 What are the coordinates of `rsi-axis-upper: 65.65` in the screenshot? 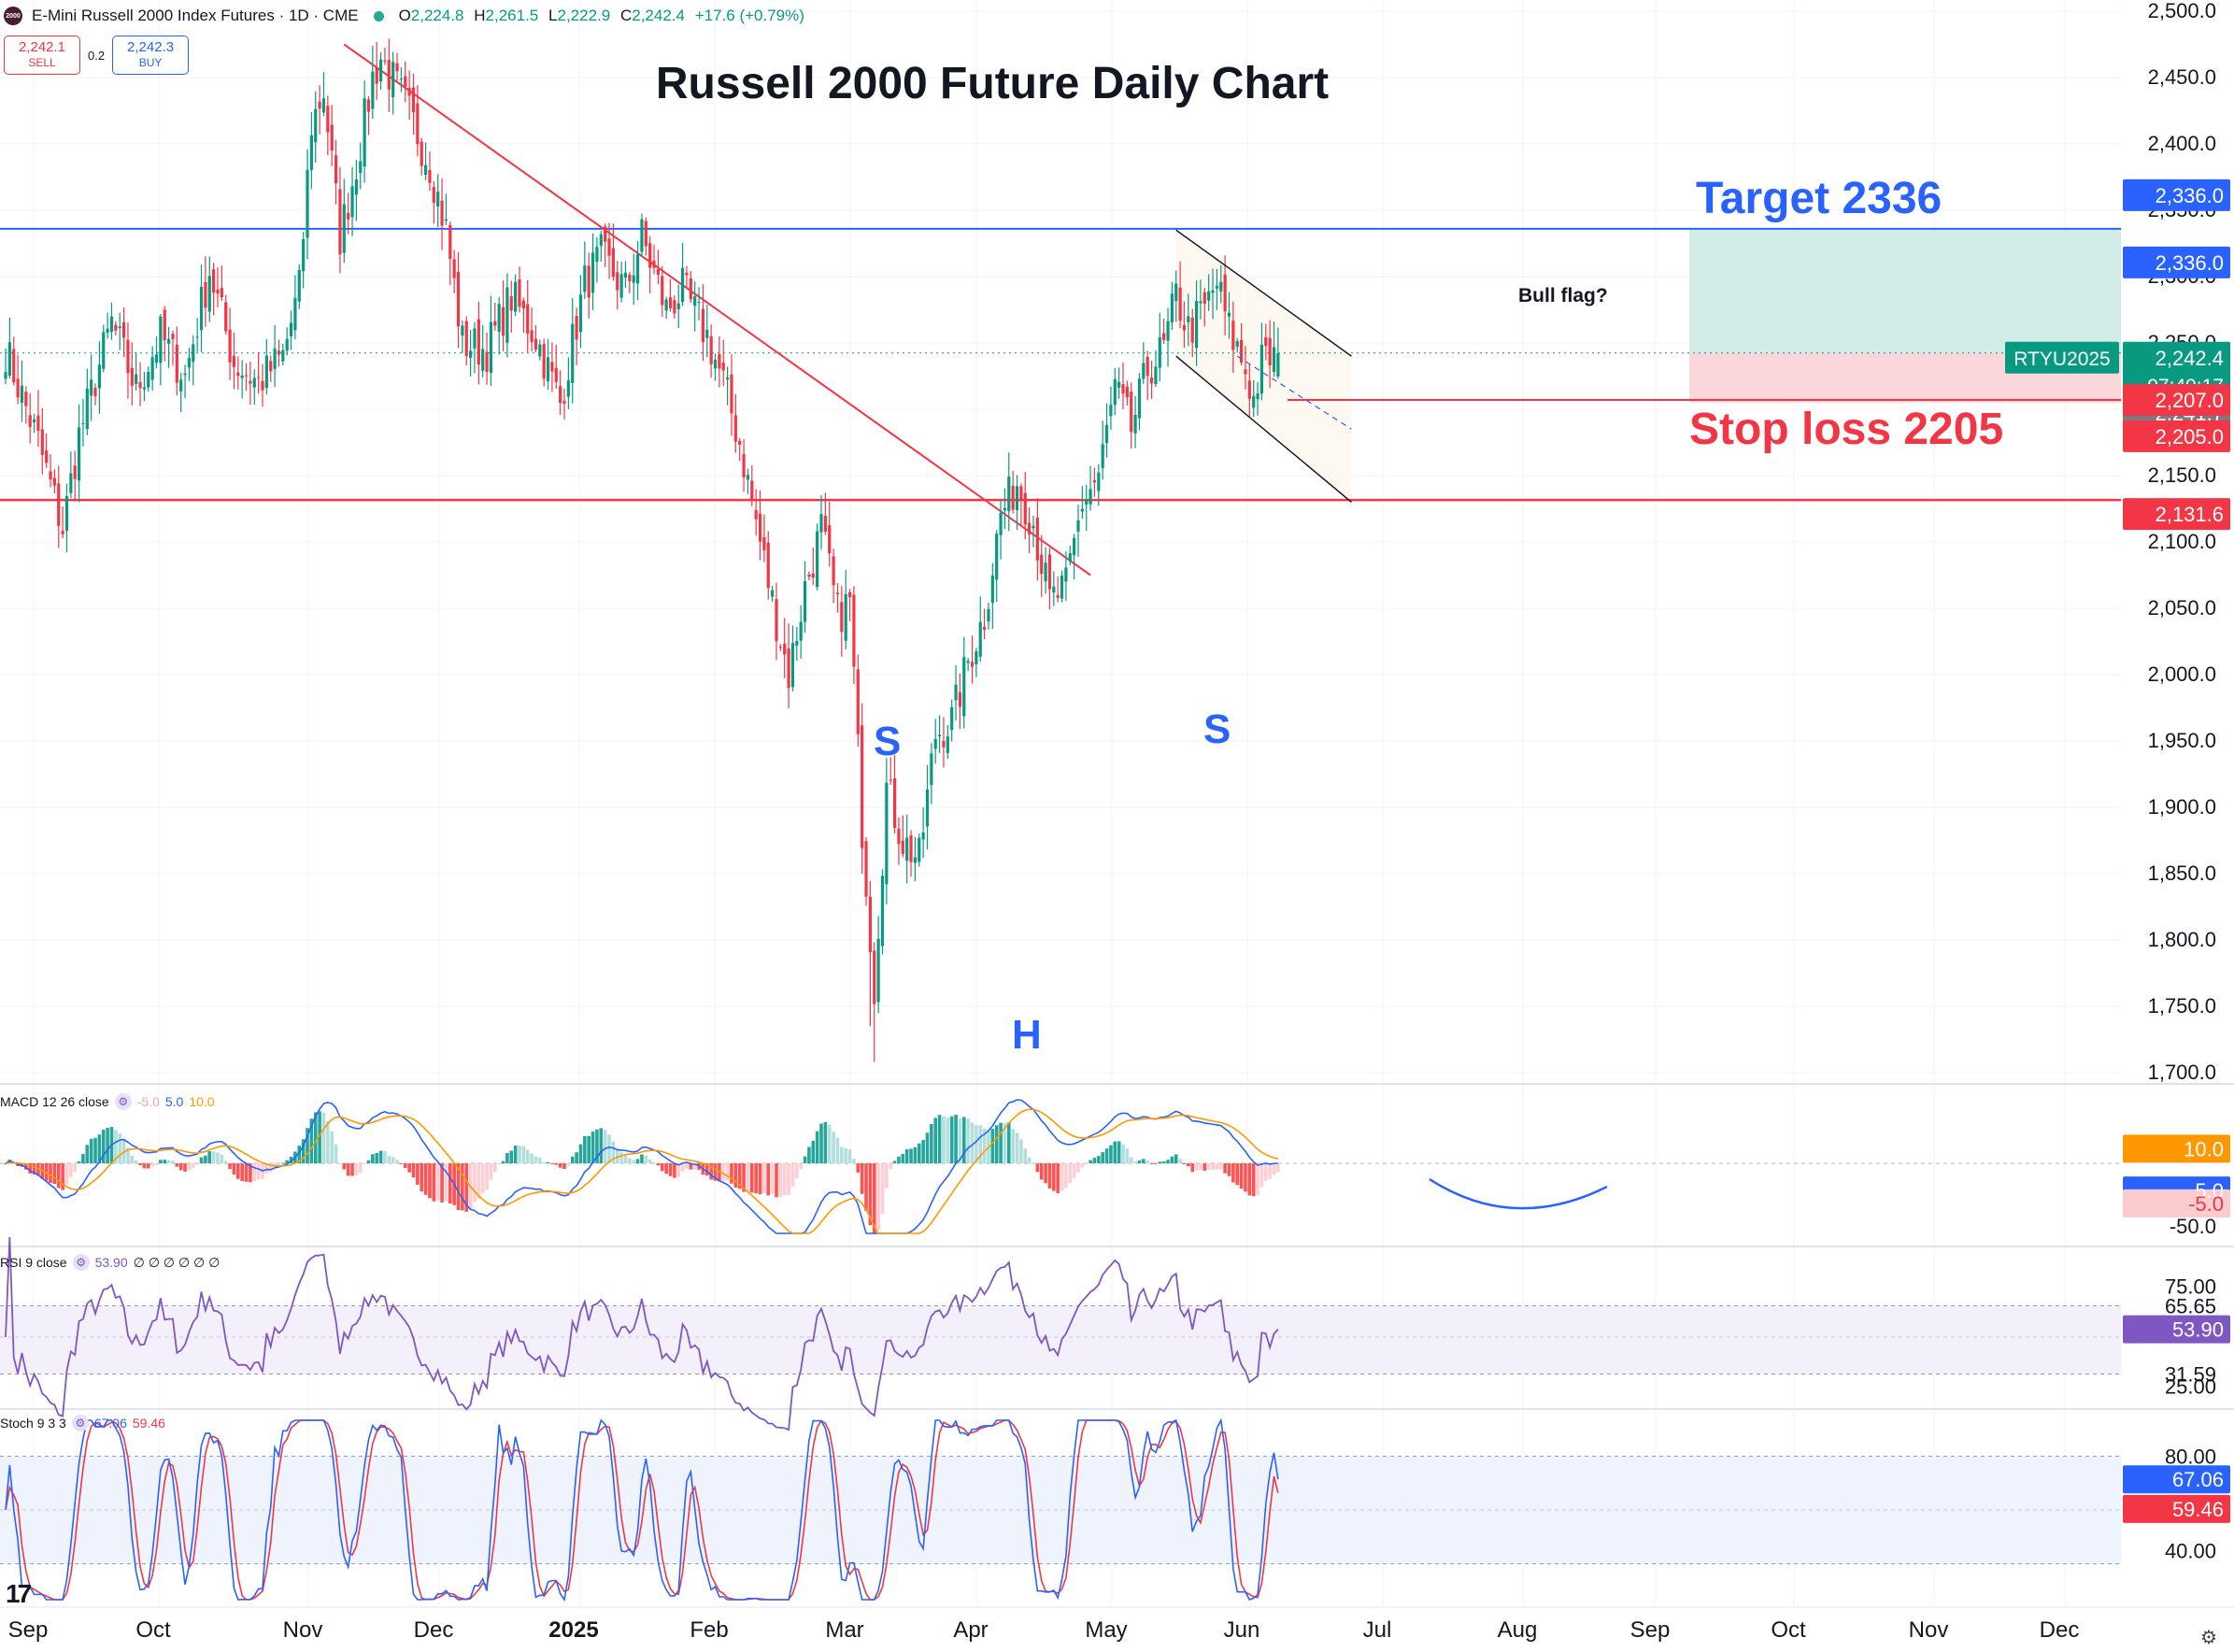 It's located at (2190, 1306).